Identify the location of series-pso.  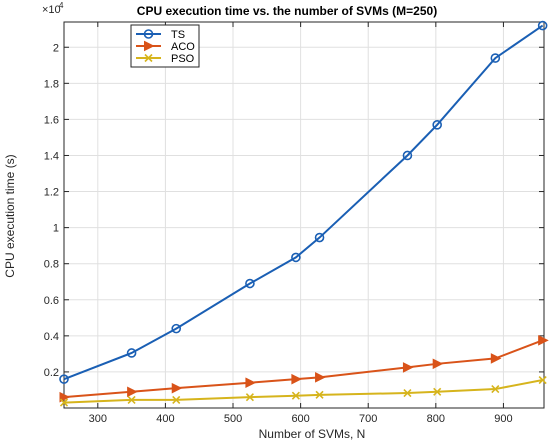
(303, 391).